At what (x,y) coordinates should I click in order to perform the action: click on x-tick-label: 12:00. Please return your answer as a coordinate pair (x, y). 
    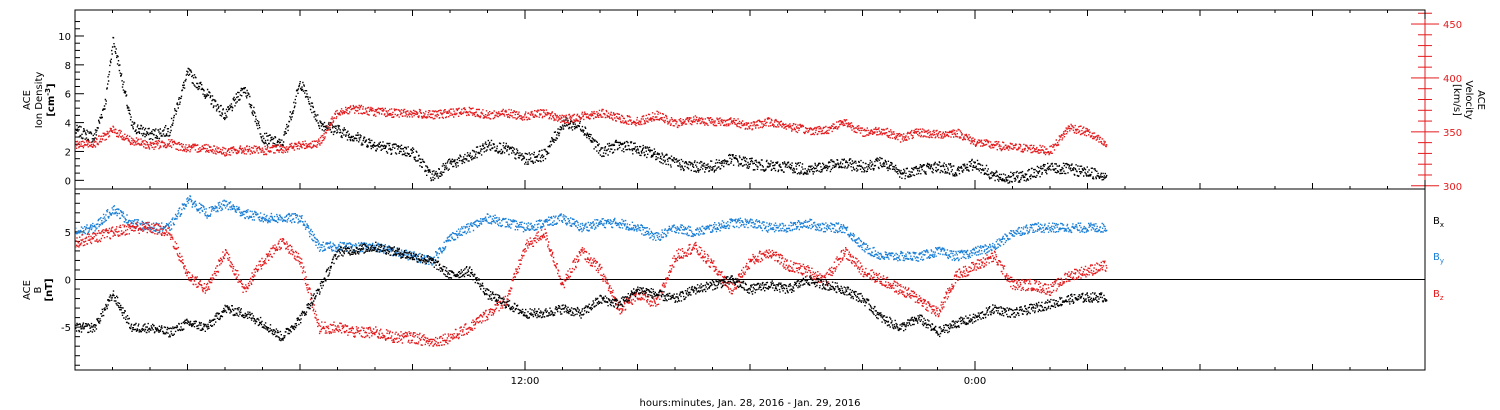
    Looking at the image, I should click on (525, 381).